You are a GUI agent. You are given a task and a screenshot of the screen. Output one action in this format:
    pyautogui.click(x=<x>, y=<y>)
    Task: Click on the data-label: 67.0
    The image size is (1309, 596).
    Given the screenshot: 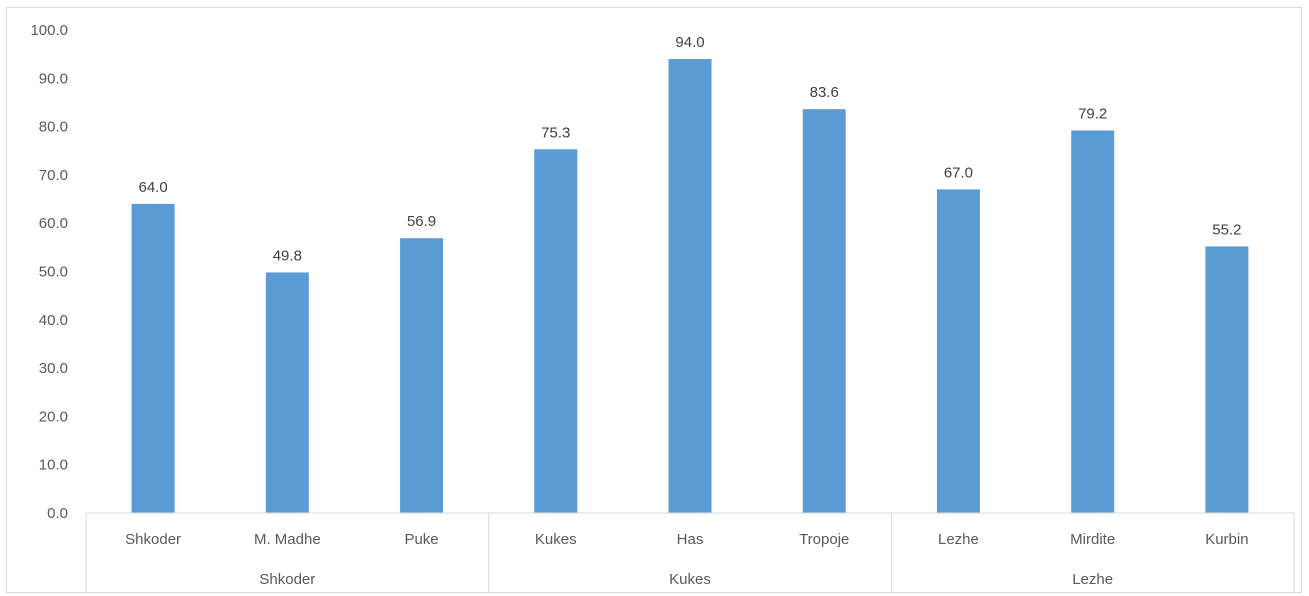 What is the action you would take?
    pyautogui.click(x=958, y=172)
    